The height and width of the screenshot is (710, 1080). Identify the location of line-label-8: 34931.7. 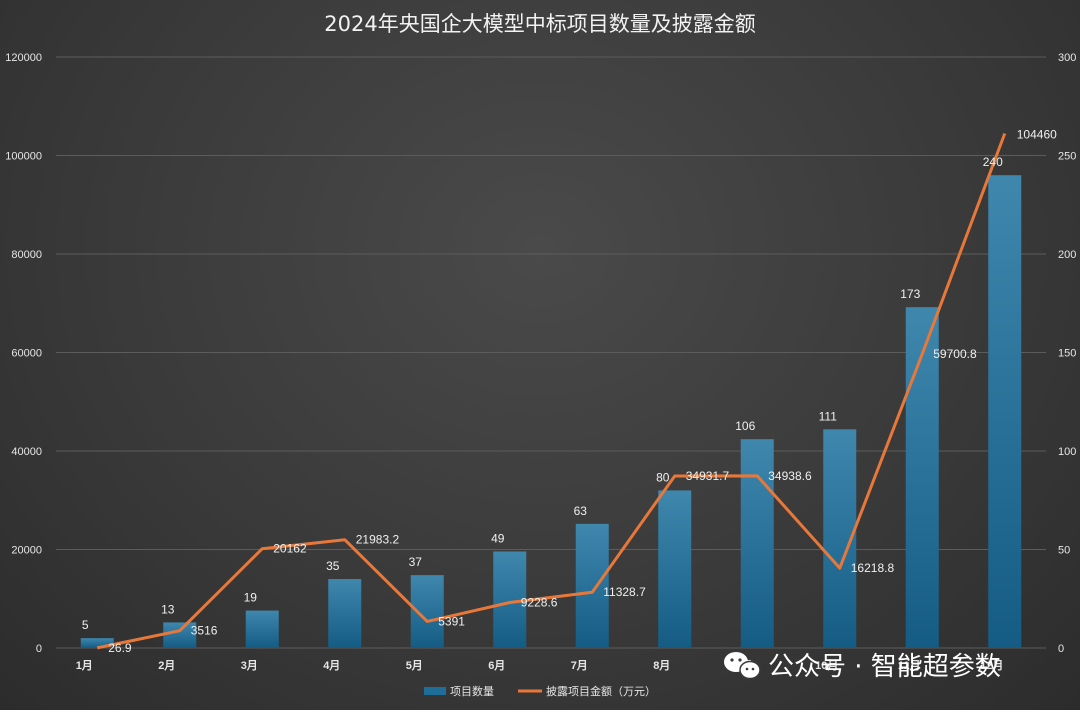
(708, 476).